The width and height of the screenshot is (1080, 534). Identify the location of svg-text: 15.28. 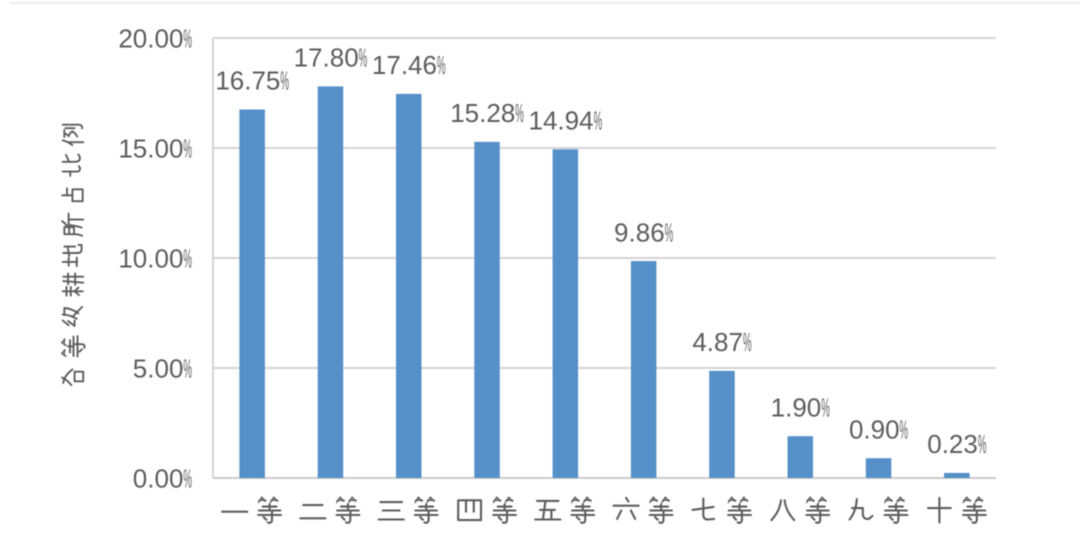
(482, 113).